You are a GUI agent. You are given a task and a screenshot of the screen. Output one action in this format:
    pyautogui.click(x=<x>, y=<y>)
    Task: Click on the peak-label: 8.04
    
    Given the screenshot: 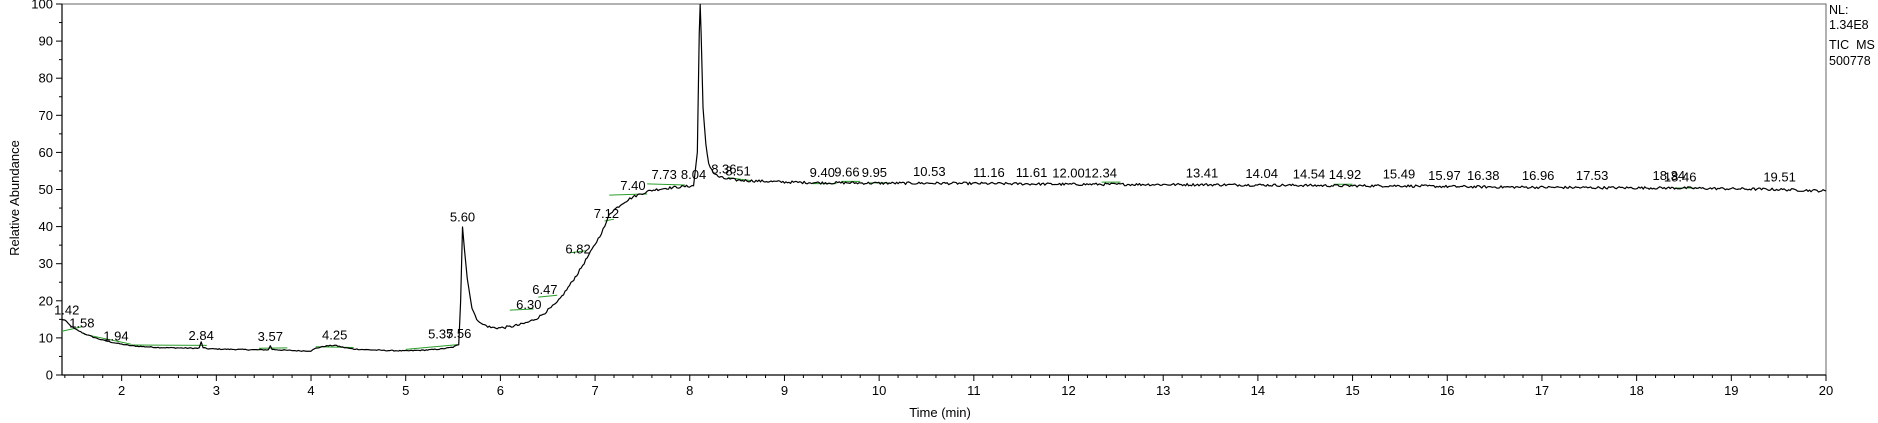 What is the action you would take?
    pyautogui.click(x=693, y=174)
    